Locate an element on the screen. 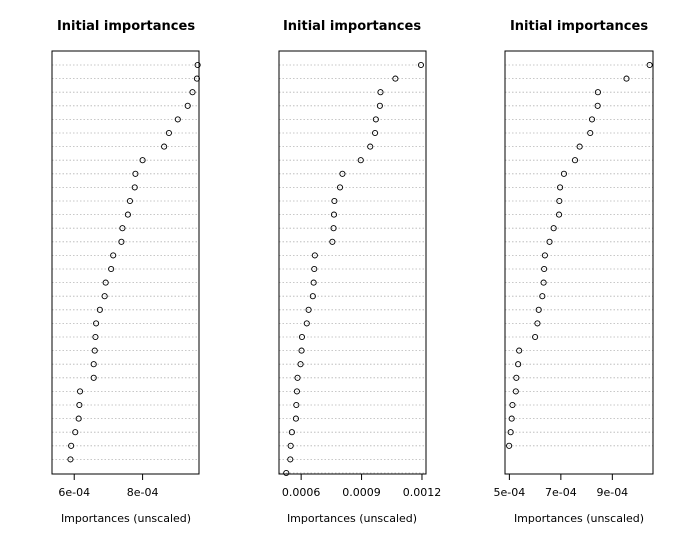 The image size is (679, 543). x-tick-label: 9e-04 is located at coordinates (612, 492).